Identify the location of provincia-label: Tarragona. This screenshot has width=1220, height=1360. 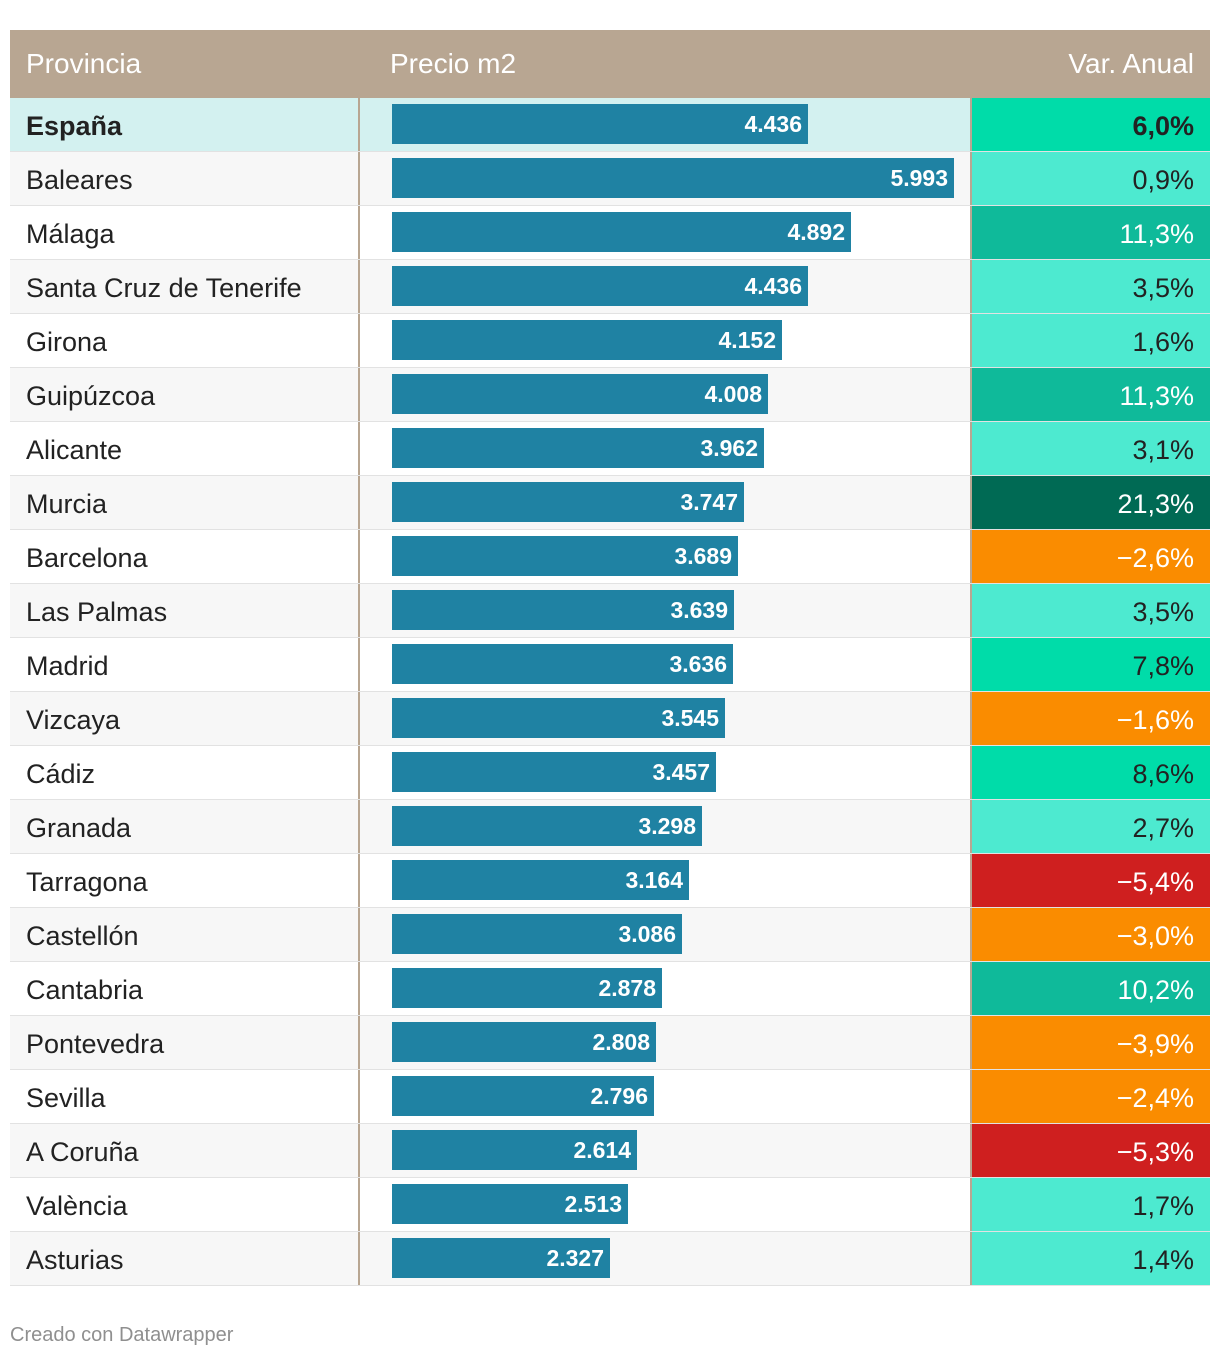
(87, 882).